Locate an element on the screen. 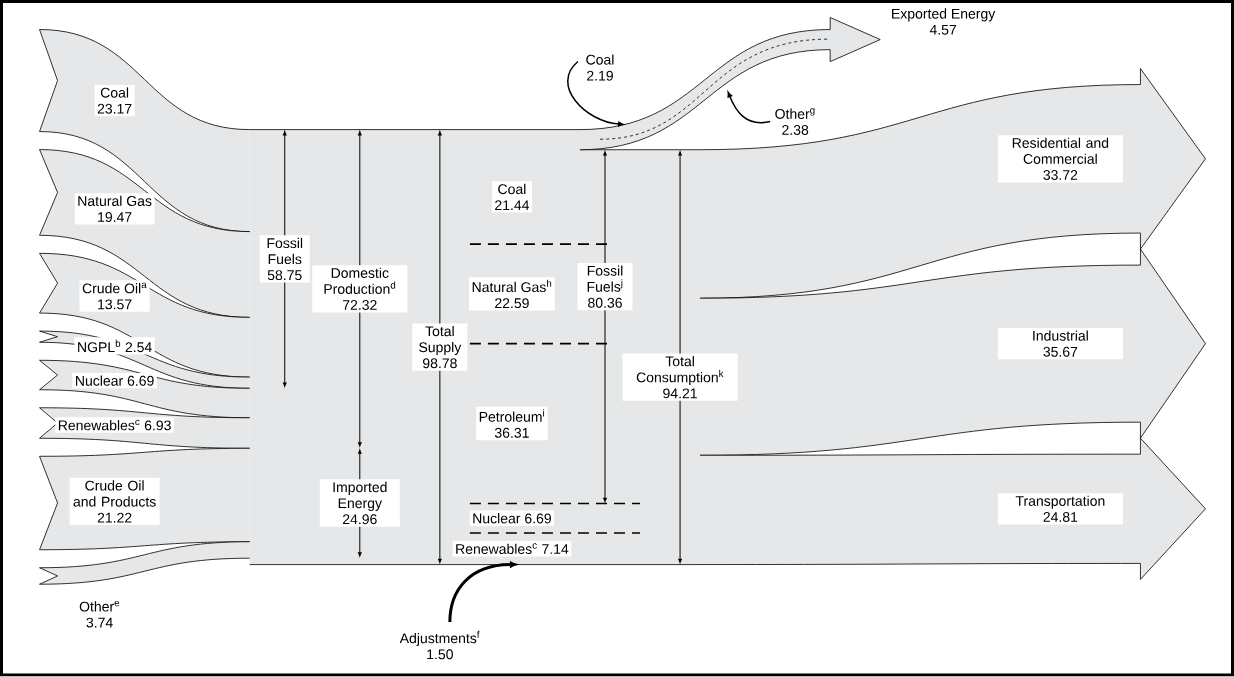 The image size is (1234, 677). data-label: 3.74 is located at coordinates (99, 622).